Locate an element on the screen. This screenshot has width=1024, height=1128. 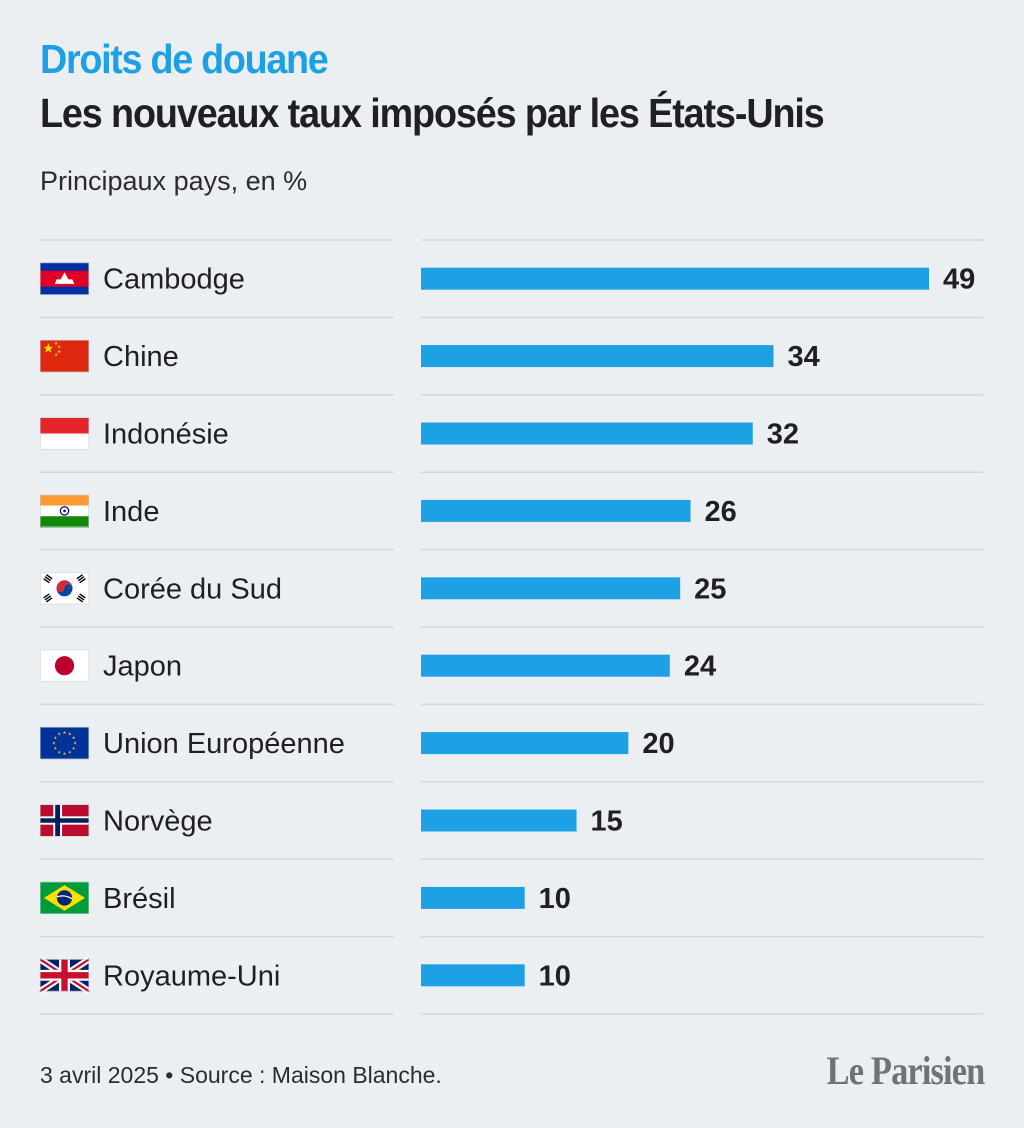
china-flag-icon is located at coordinates (64, 356).